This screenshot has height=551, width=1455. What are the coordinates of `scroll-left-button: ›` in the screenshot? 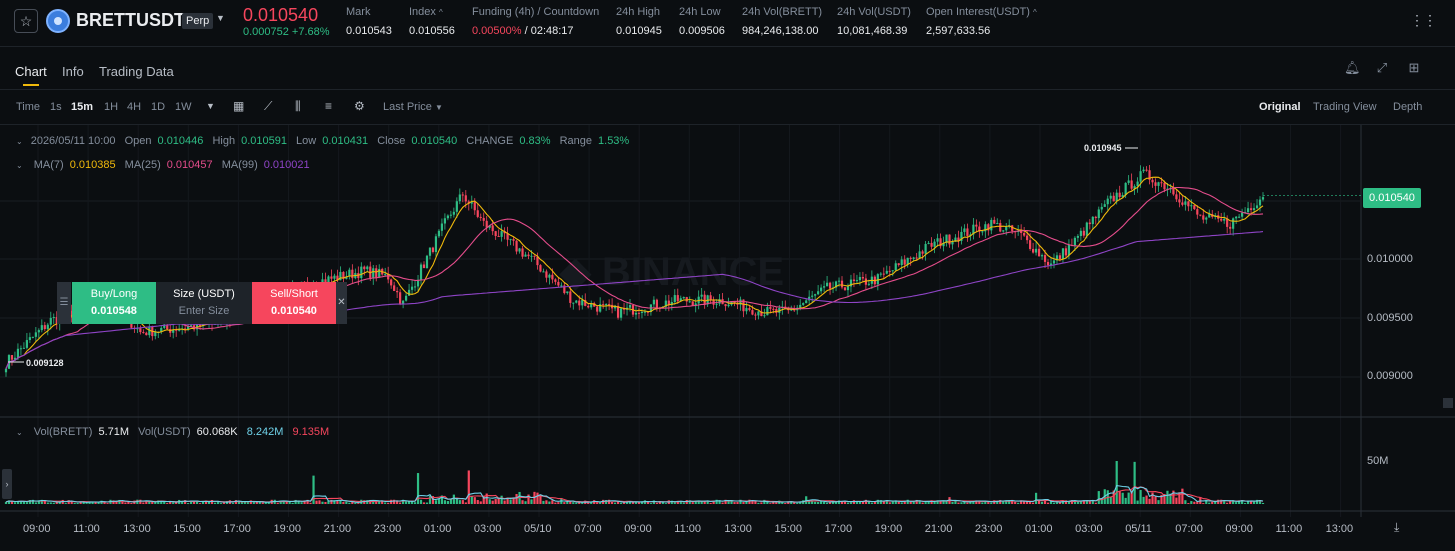 It's located at (7, 484).